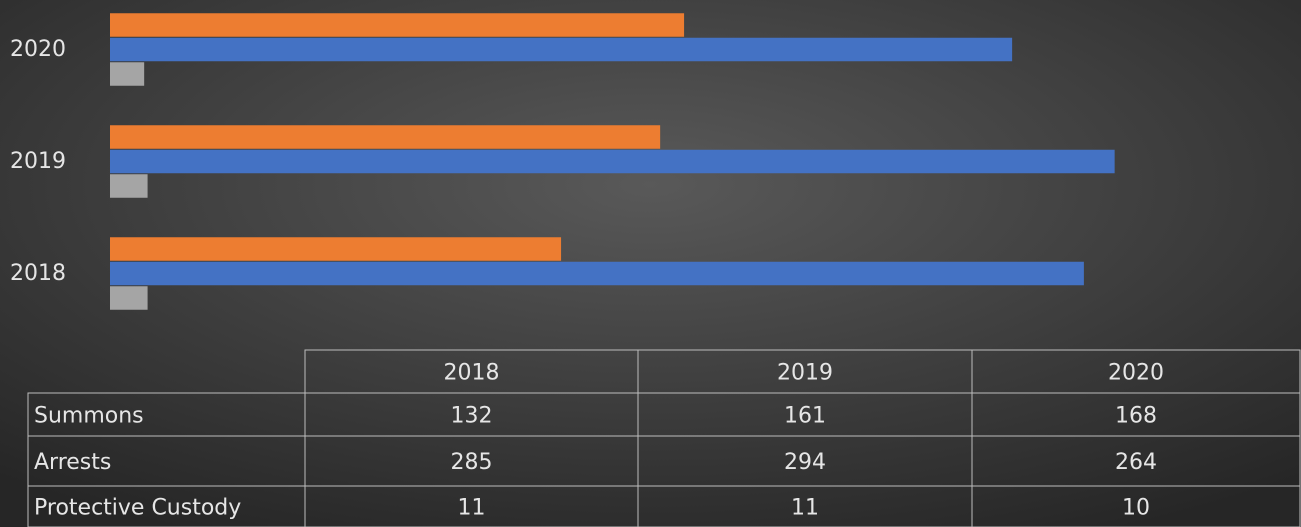  Describe the element at coordinates (472, 373) in the screenshot. I see `table-header: 2018` at that location.